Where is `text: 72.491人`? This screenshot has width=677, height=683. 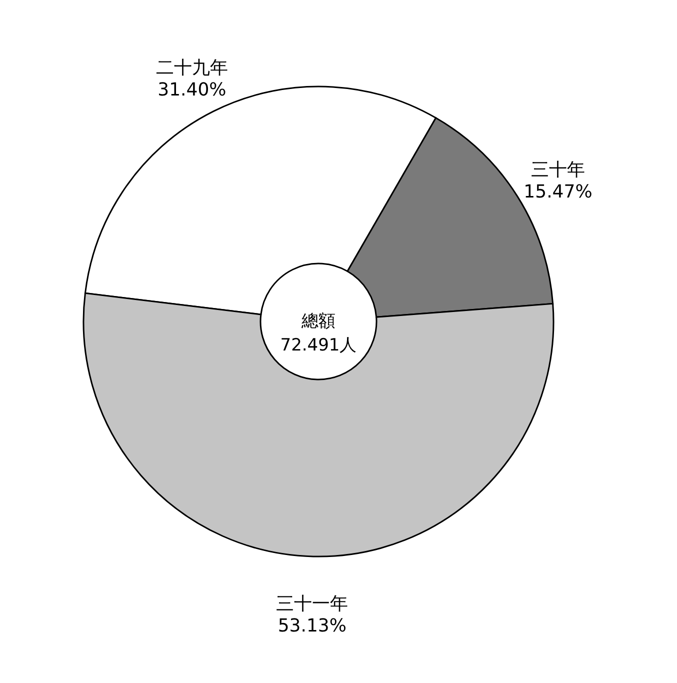
text: 72.491人 is located at coordinates (318, 346).